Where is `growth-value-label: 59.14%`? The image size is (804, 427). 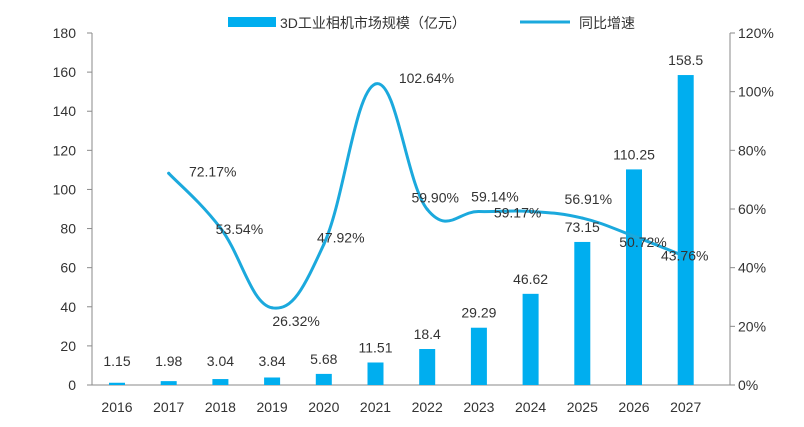
growth-value-label: 59.14% is located at coordinates (494, 197).